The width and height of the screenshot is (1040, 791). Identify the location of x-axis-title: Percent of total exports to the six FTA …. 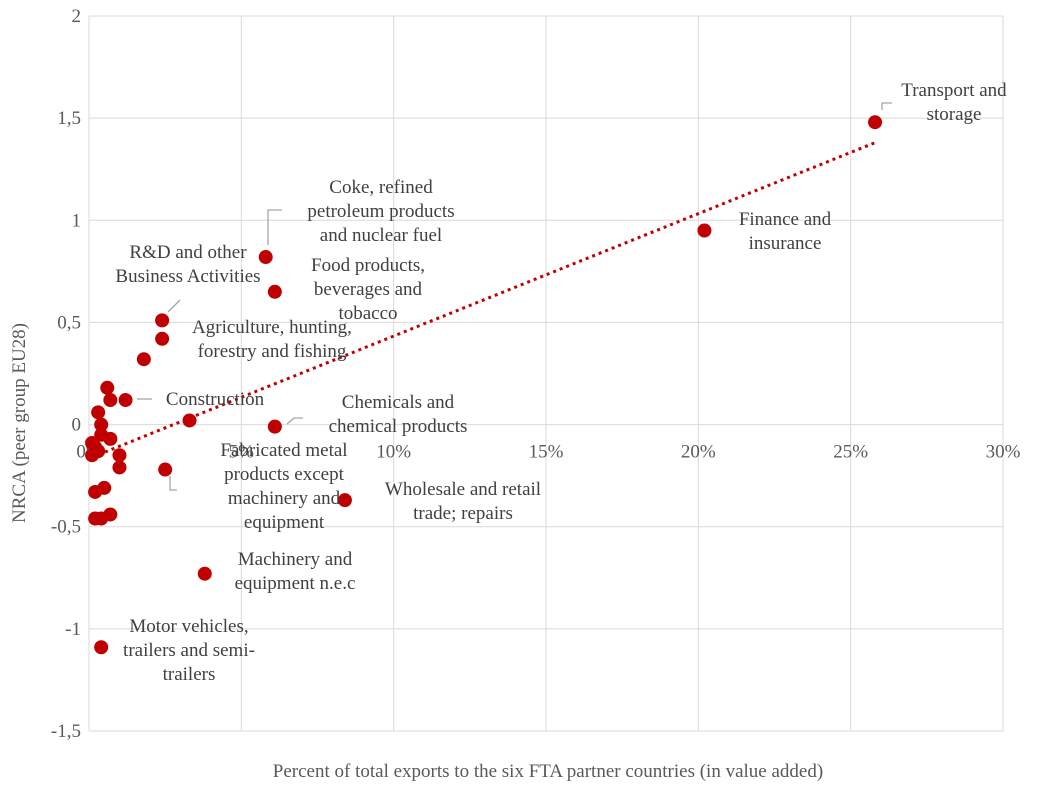
(548, 771).